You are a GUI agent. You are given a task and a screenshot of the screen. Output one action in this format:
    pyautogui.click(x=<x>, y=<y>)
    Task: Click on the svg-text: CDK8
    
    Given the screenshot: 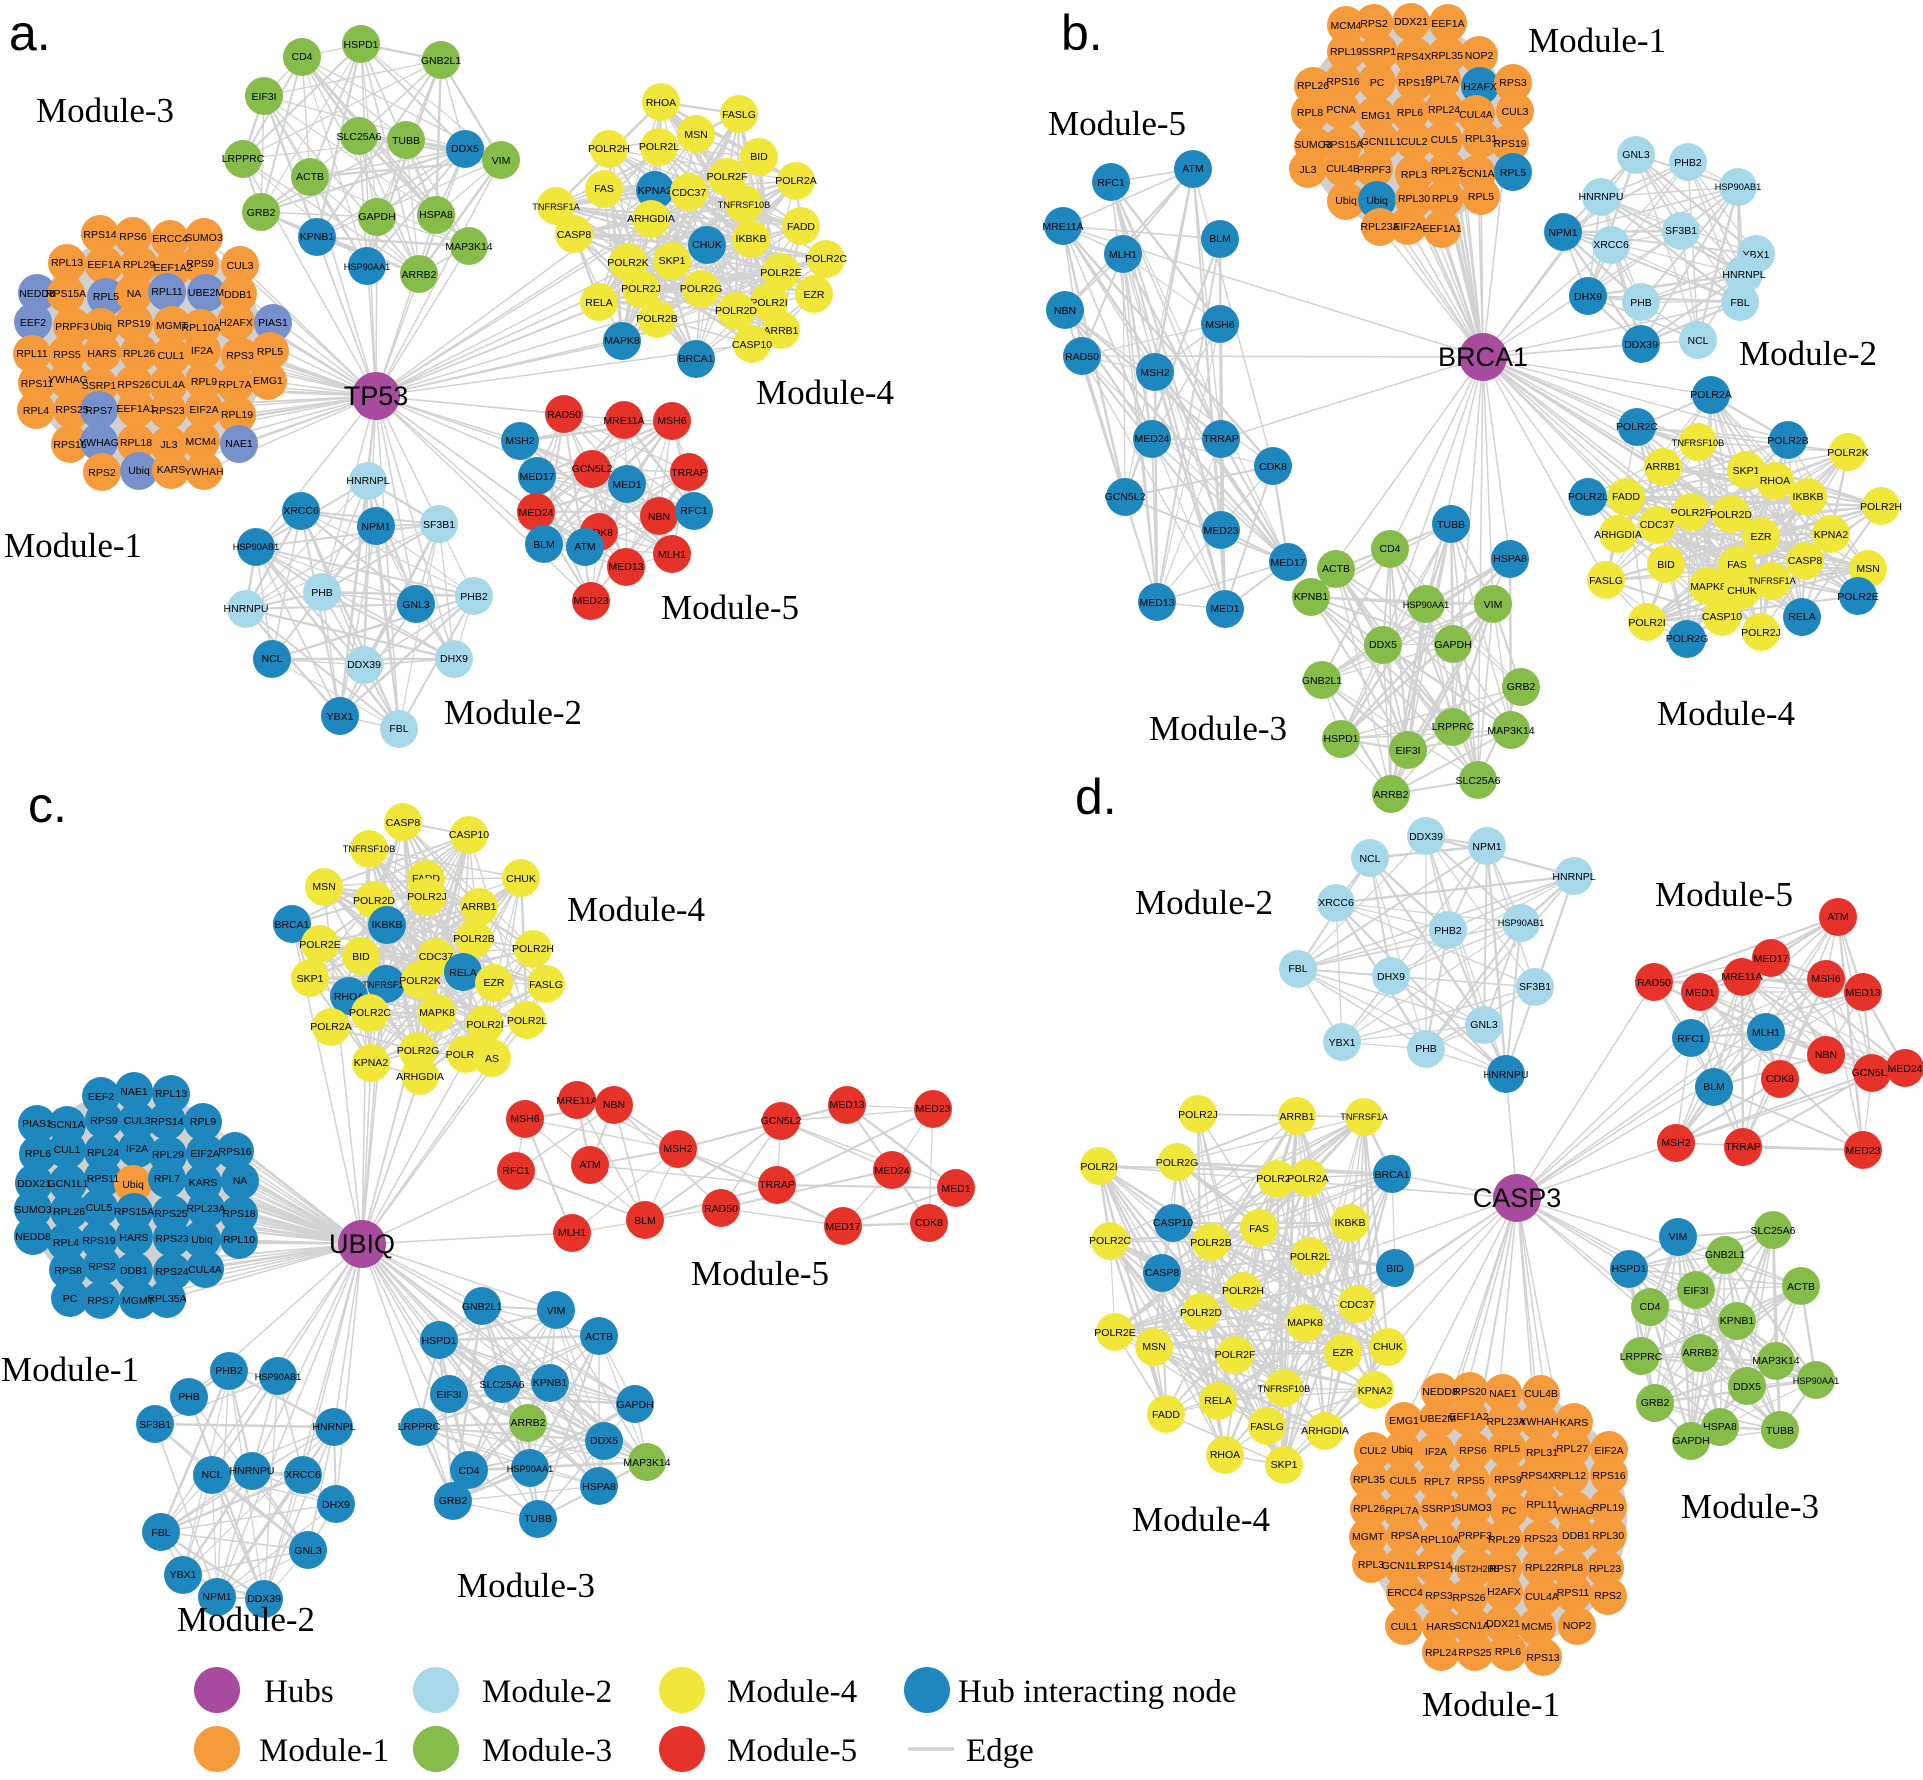 What is the action you would take?
    pyautogui.click(x=929, y=1223)
    